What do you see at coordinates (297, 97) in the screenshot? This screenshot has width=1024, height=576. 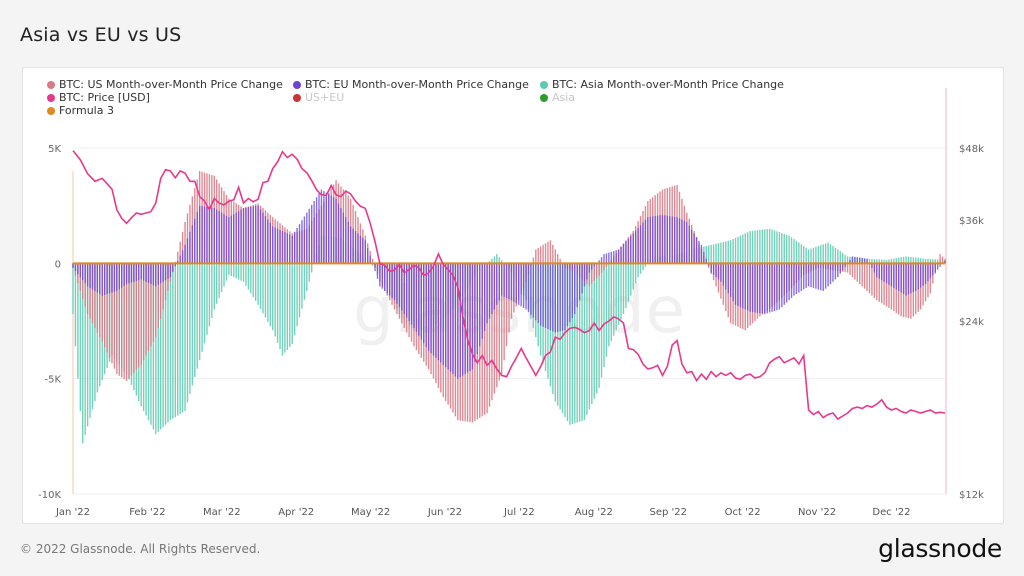 I see `legend-swatch-us-eu` at bounding box center [297, 97].